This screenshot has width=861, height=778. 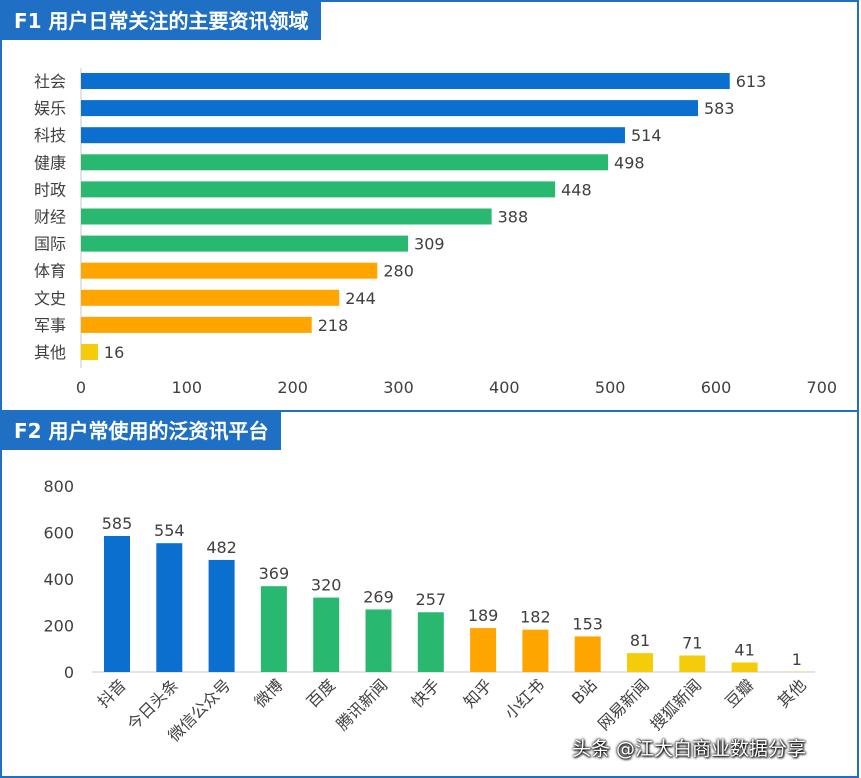 What do you see at coordinates (629, 162) in the screenshot?
I see `chart1-data-label: 498` at bounding box center [629, 162].